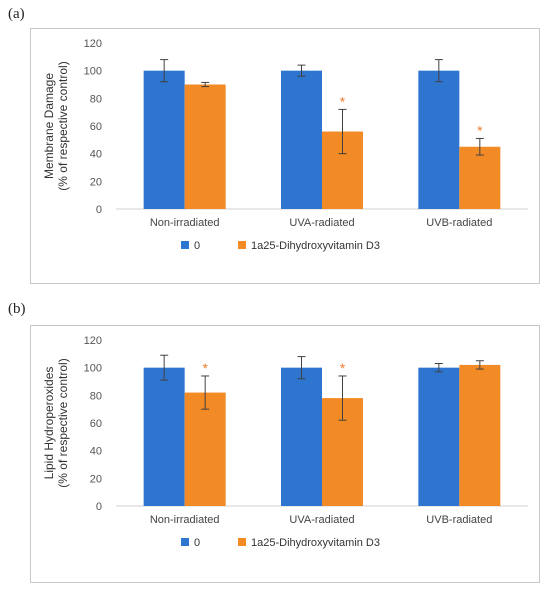  What do you see at coordinates (17, 309) in the screenshot?
I see `panel-b-label: (b)` at bounding box center [17, 309].